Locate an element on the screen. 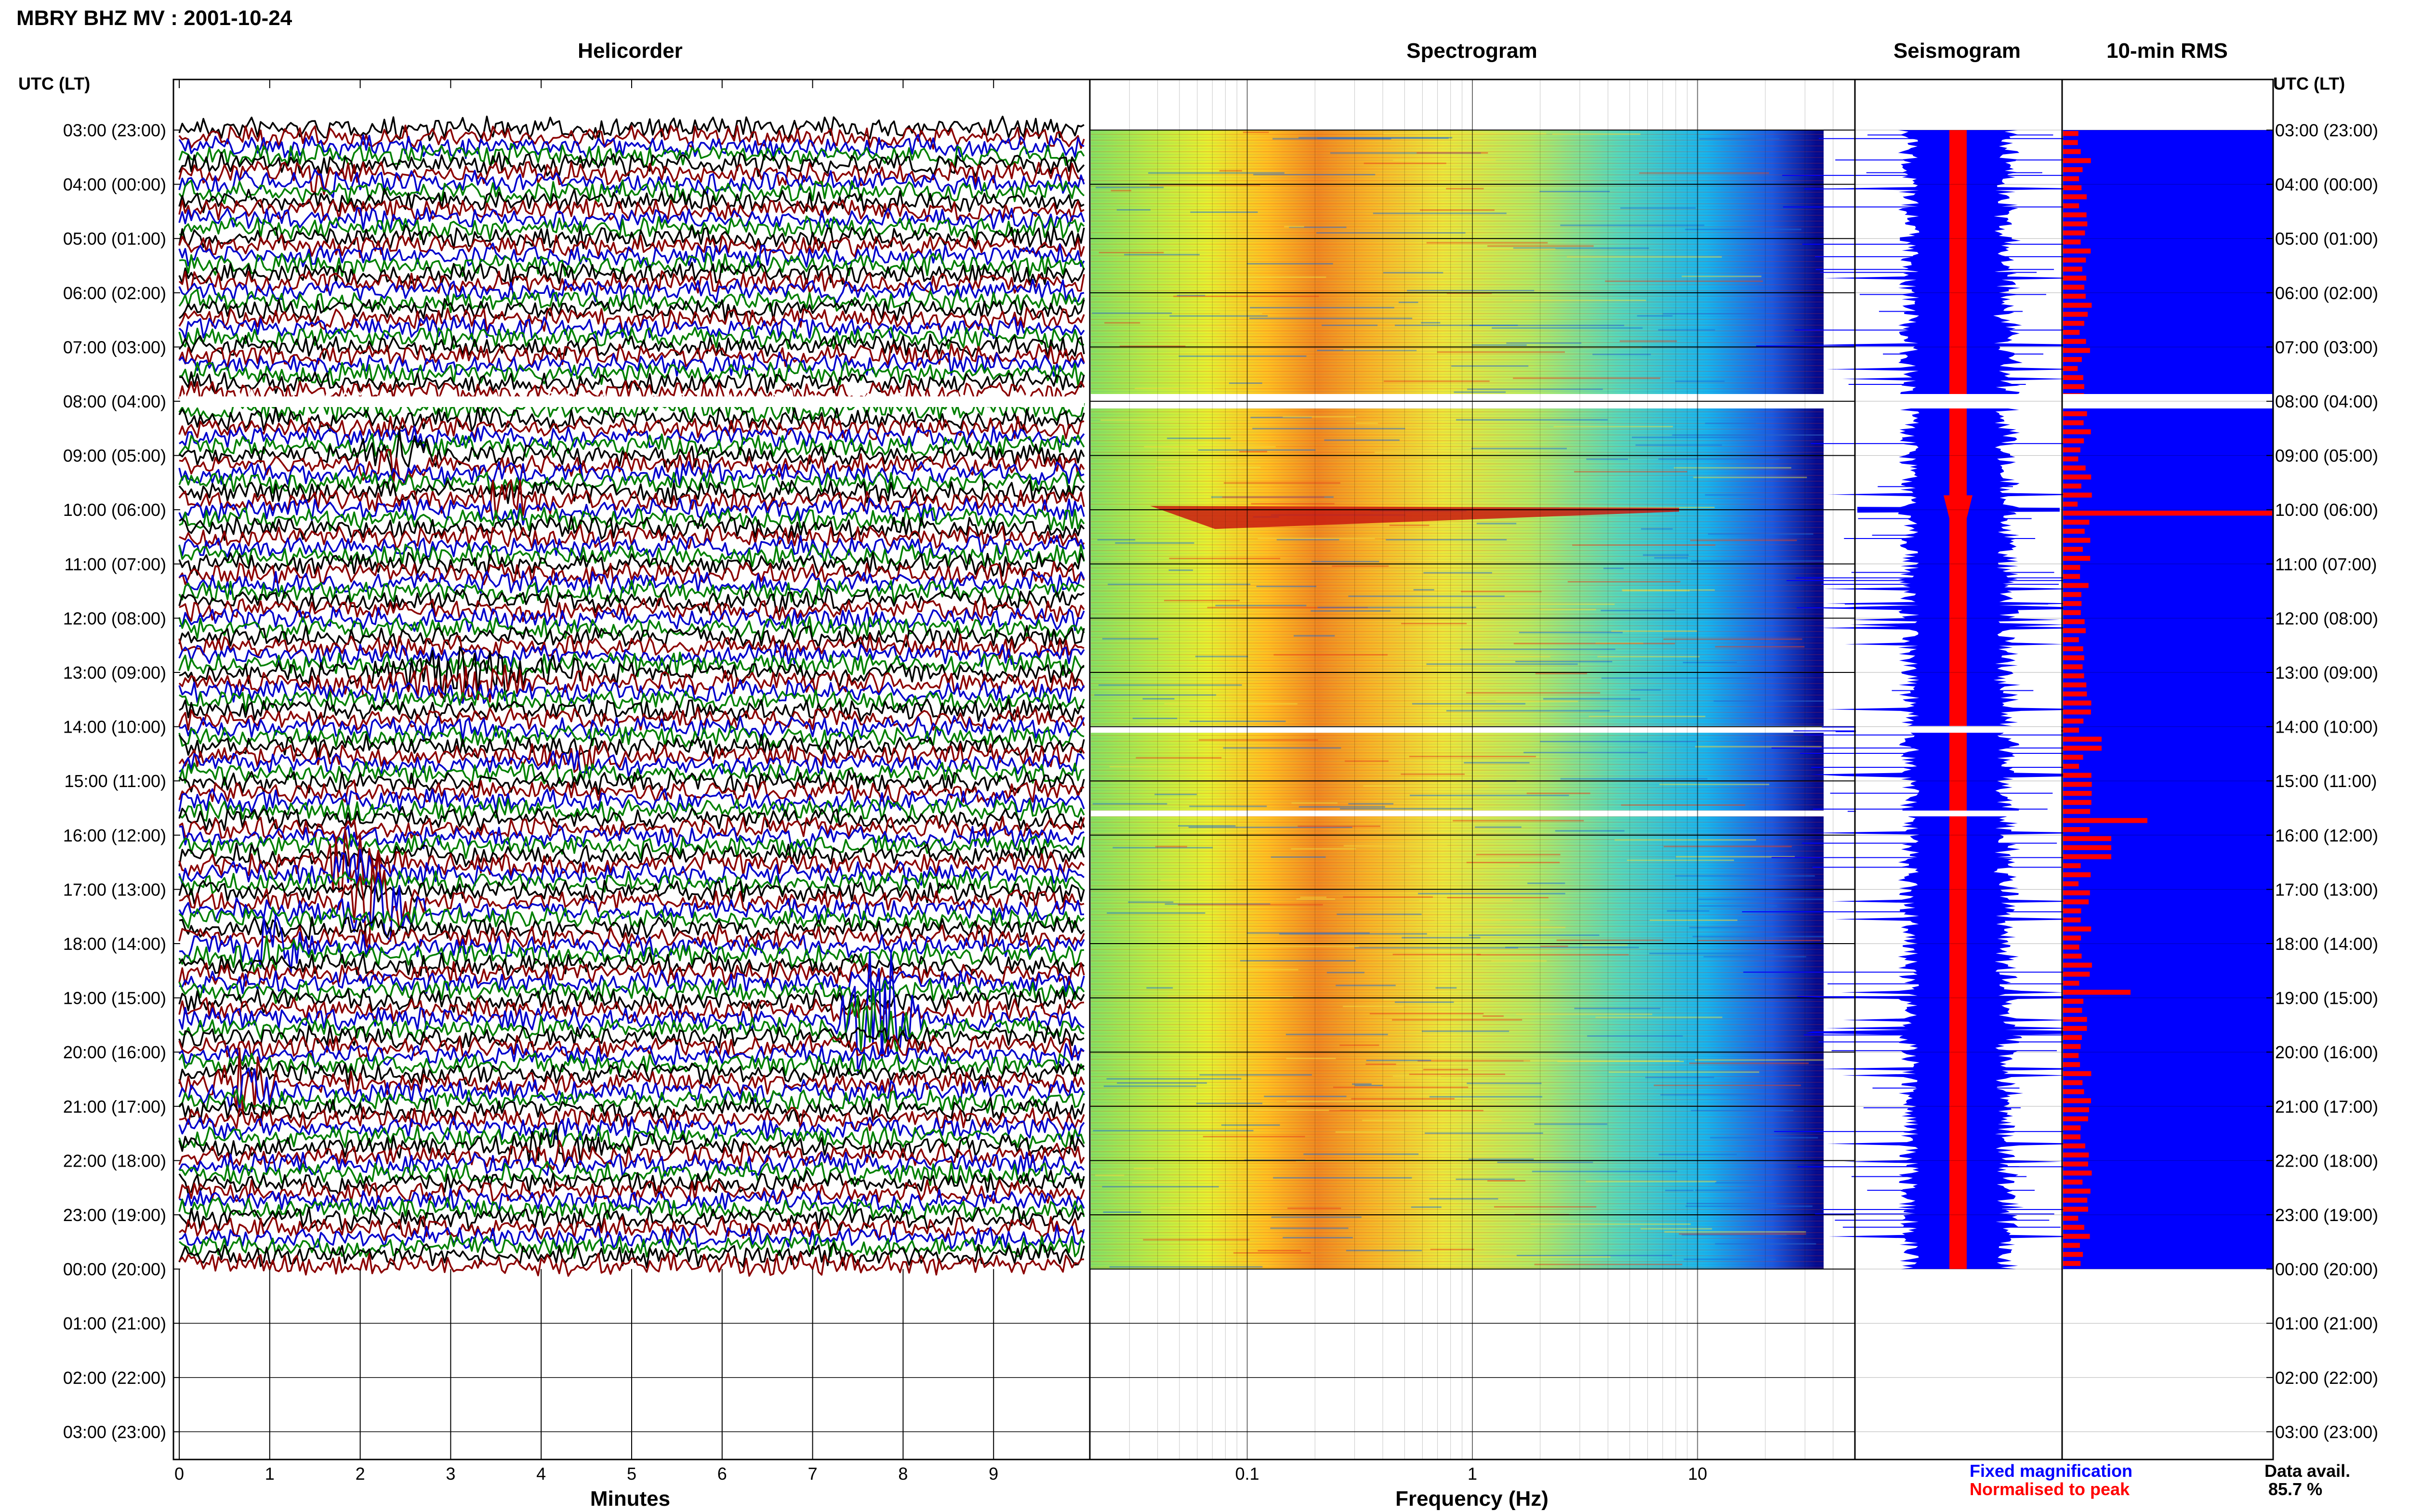  time-label-left: 13:00 (09:00) is located at coordinates (114, 673).